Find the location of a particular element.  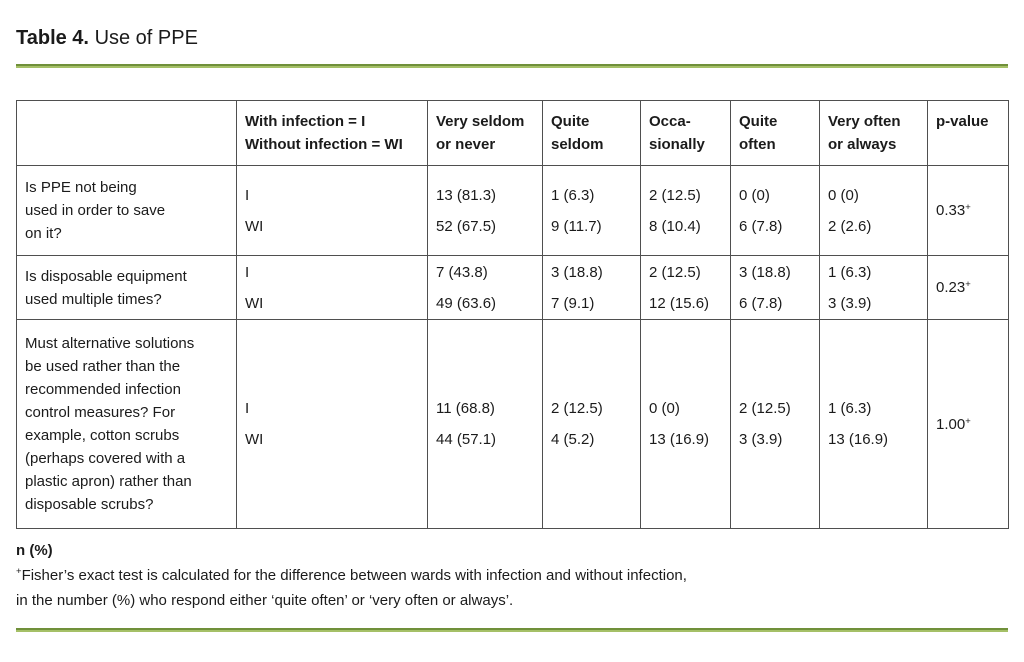

header-very-often: Very often or always is located at coordinates (873, 133).